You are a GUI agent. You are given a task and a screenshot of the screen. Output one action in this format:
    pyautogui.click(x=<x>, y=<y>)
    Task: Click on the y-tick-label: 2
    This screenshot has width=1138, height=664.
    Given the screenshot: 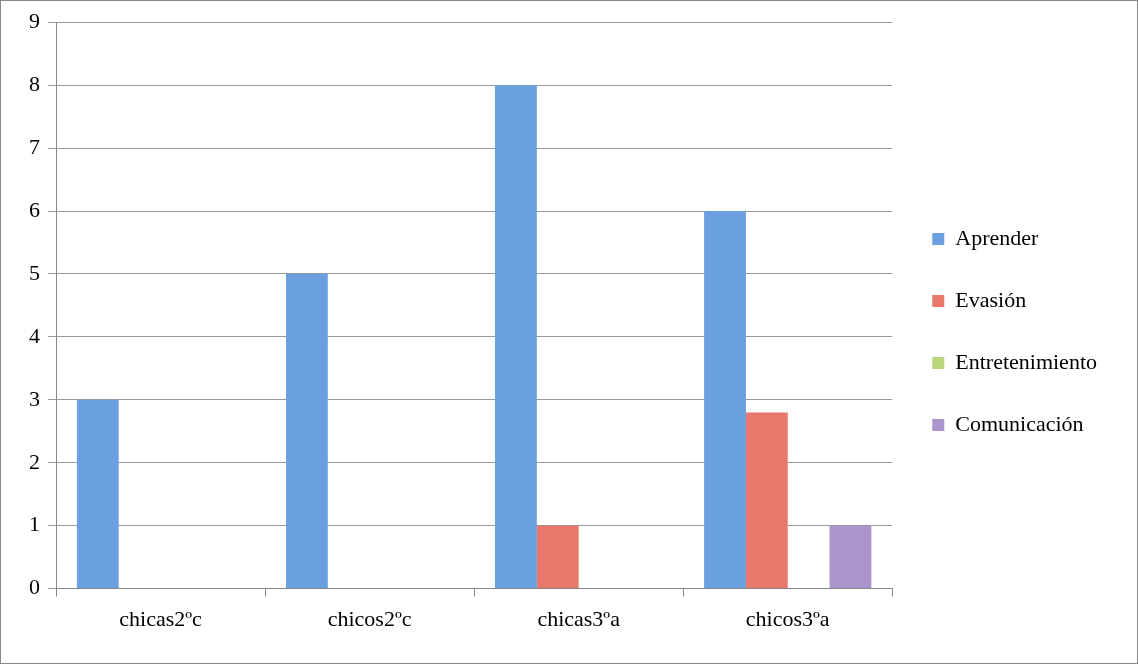 What is the action you would take?
    pyautogui.click(x=34, y=461)
    